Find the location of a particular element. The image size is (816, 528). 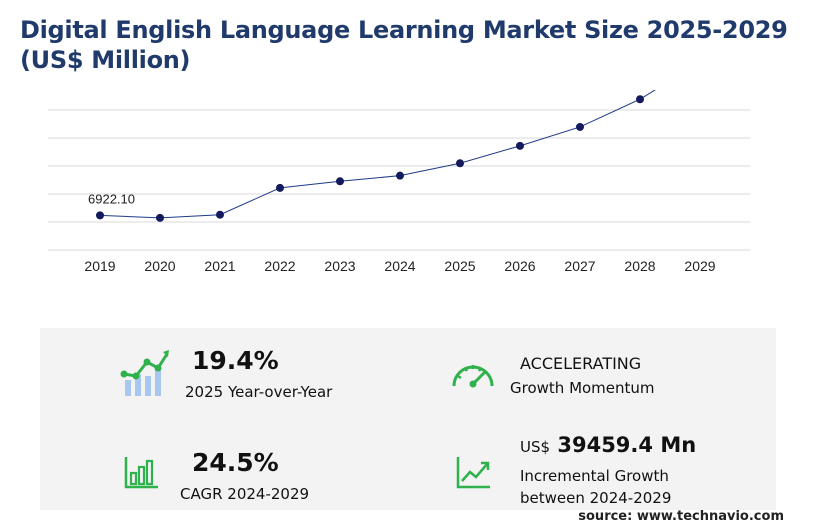

trend-up-icon is located at coordinates (473, 473).